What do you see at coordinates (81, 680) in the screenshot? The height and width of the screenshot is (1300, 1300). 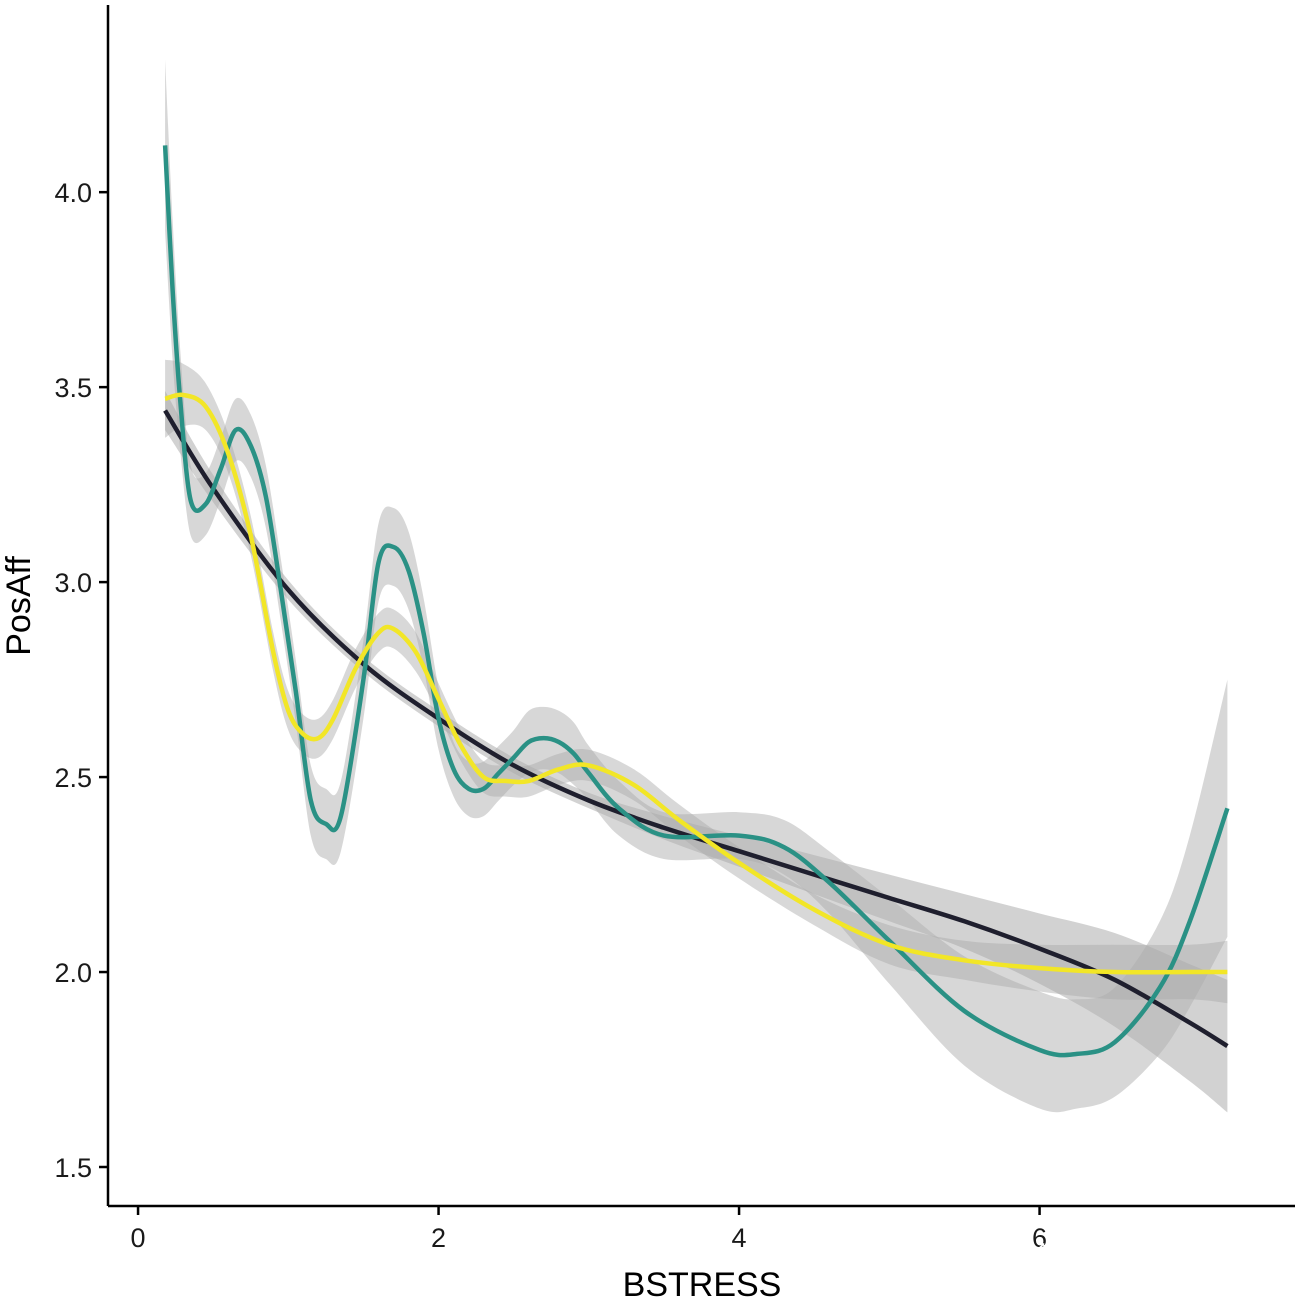 I see `y-axis-ticks: 1.5 2.0 2.5 3.0 3.5 4.0` at bounding box center [81, 680].